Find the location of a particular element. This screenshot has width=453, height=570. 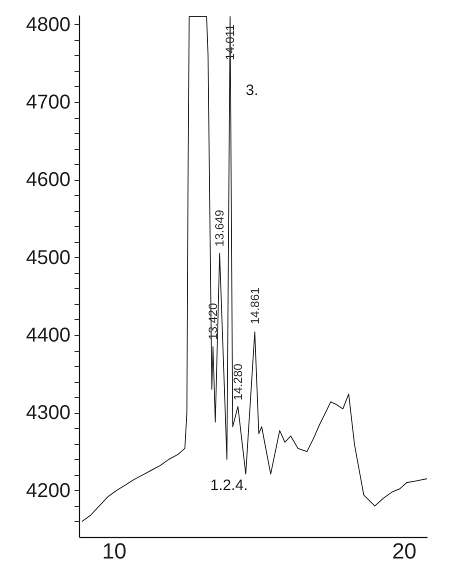

y-tick-label: 4400 is located at coordinates (48, 335).